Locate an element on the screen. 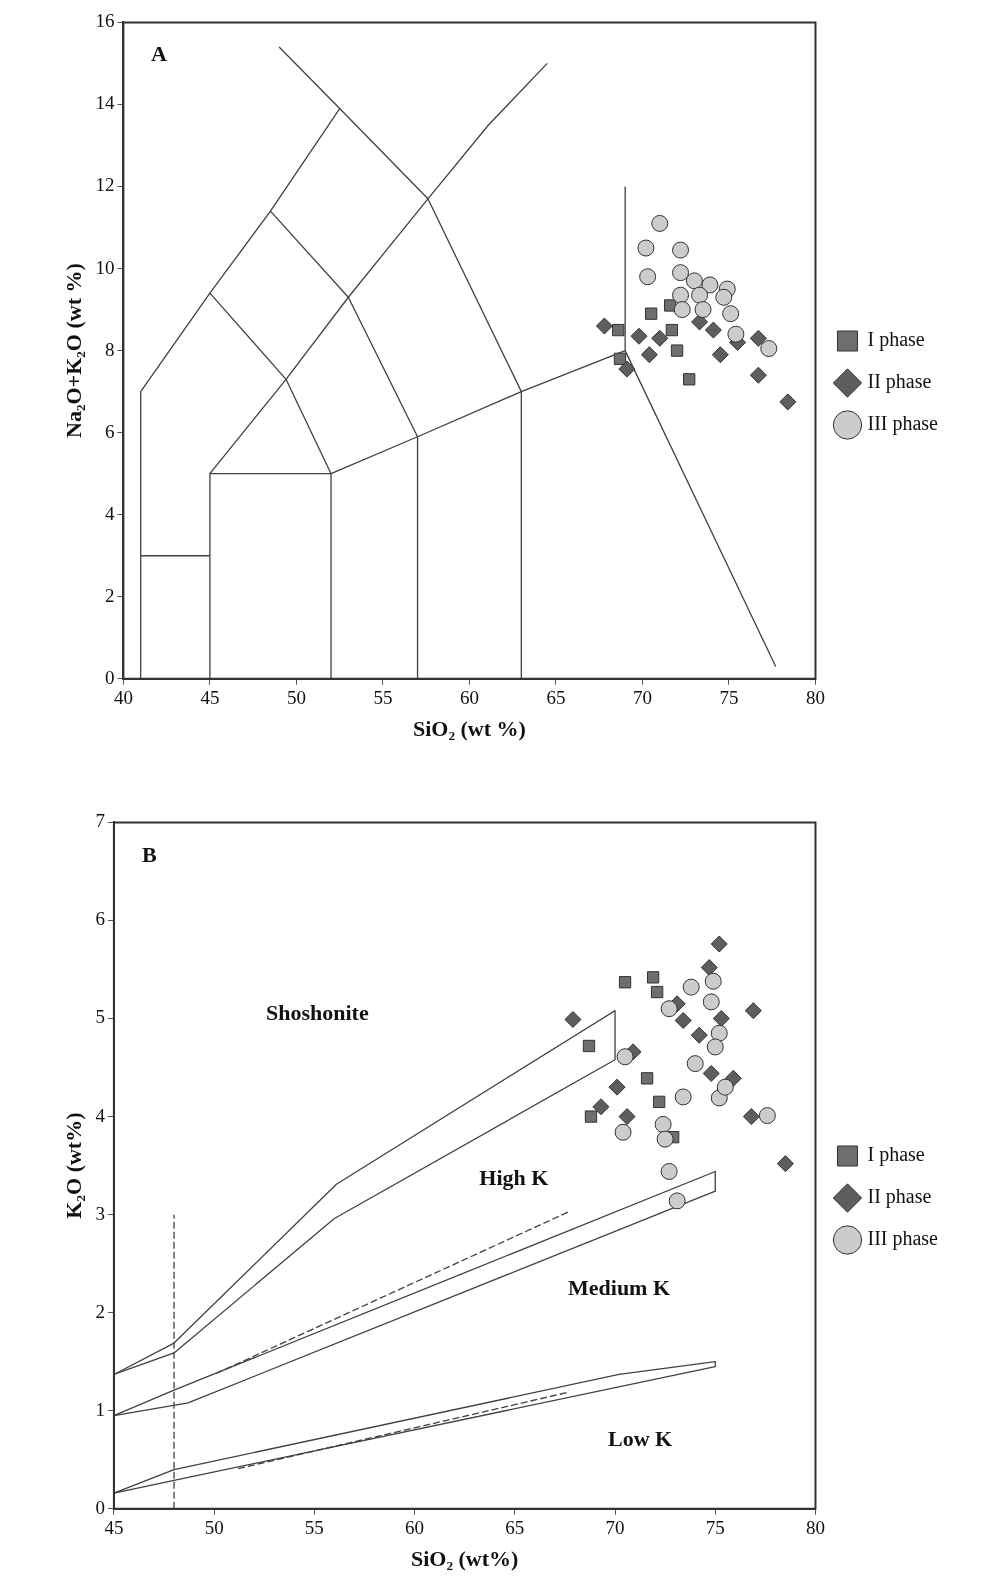 The width and height of the screenshot is (1007, 1596). y-tick-label: 8 is located at coordinates (109, 349).